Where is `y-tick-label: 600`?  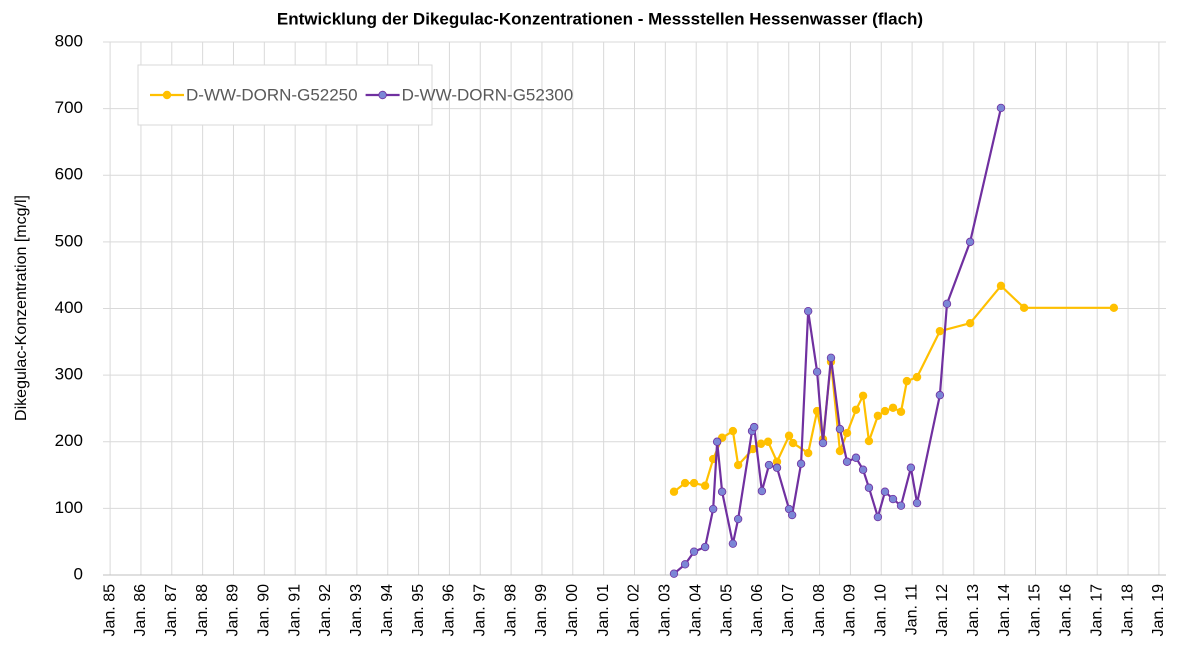 y-tick-label: 600 is located at coordinates (69, 174).